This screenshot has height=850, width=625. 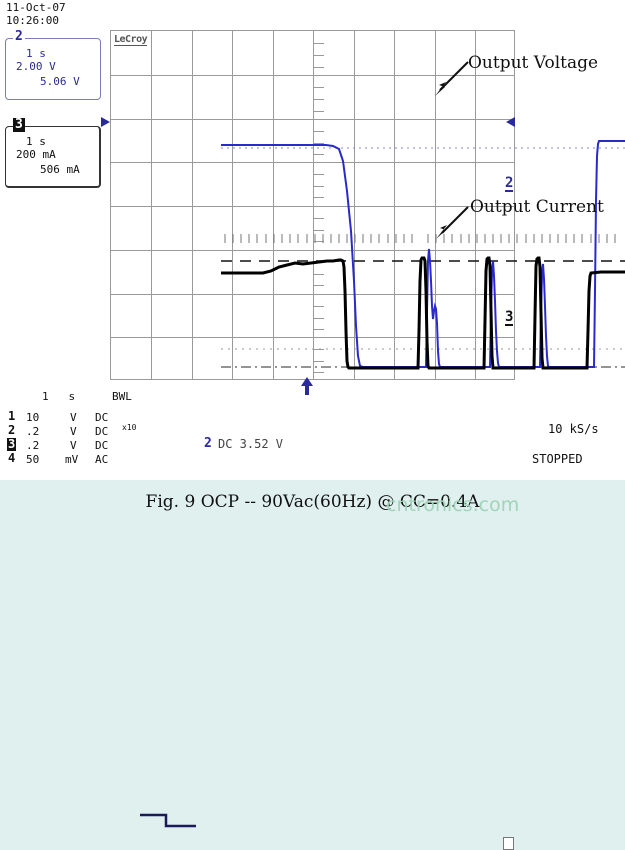 What do you see at coordinates (251, 444) in the screenshot?
I see `trigger-readout: DC 3.52 V` at bounding box center [251, 444].